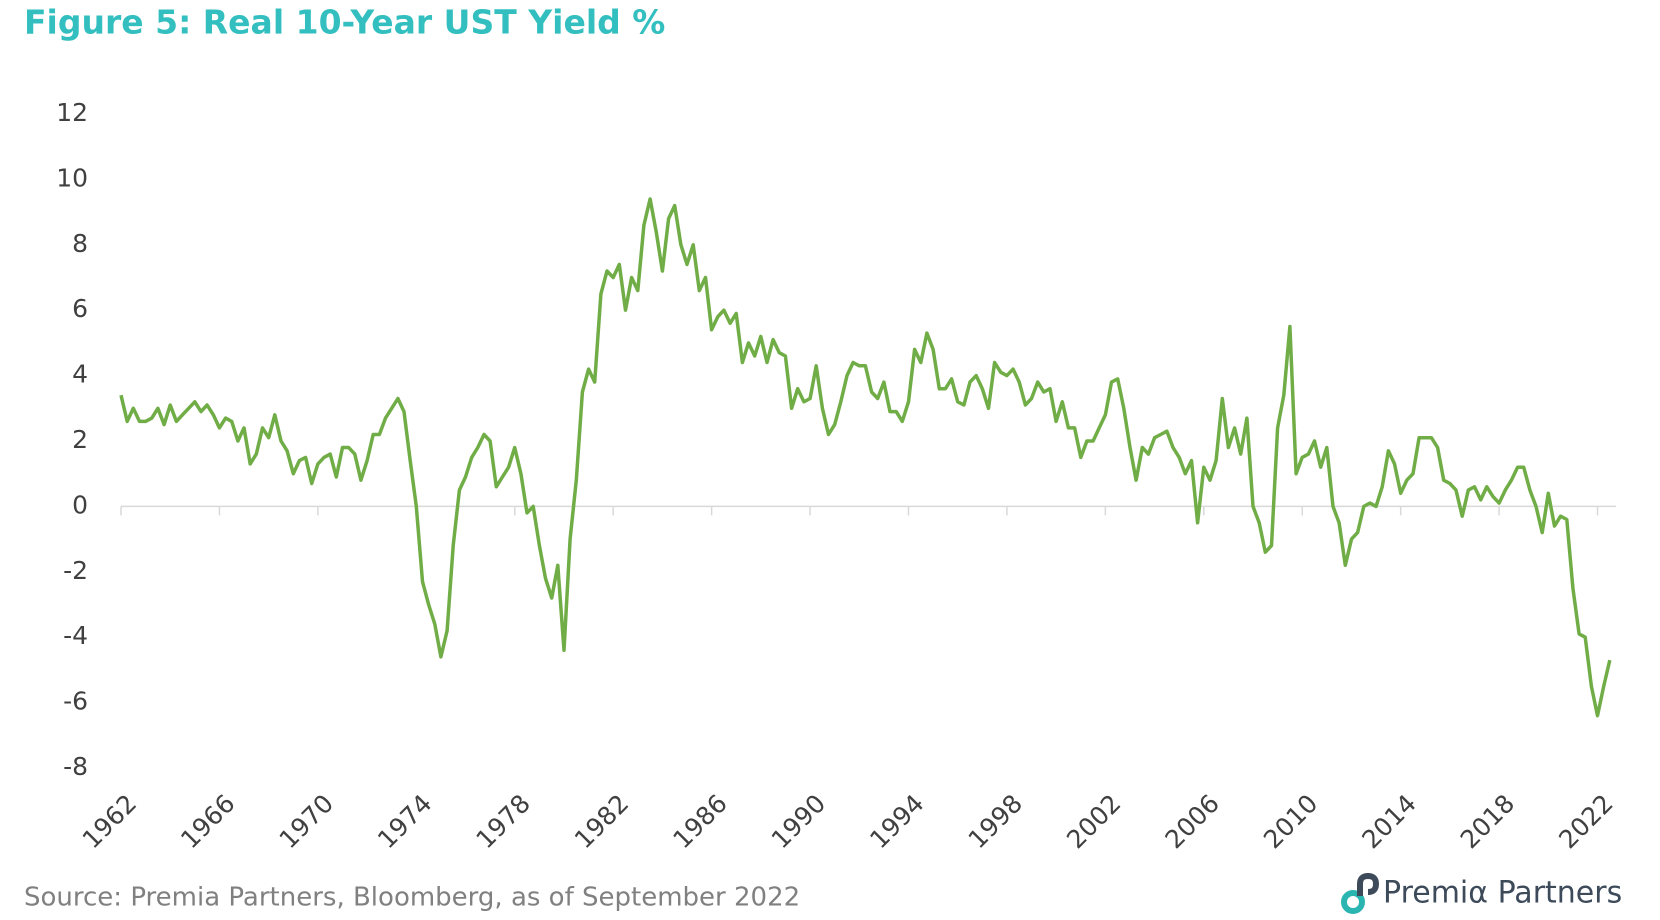 The width and height of the screenshot is (1660, 920). I want to click on y-tick-label: 10, so click(72, 177).